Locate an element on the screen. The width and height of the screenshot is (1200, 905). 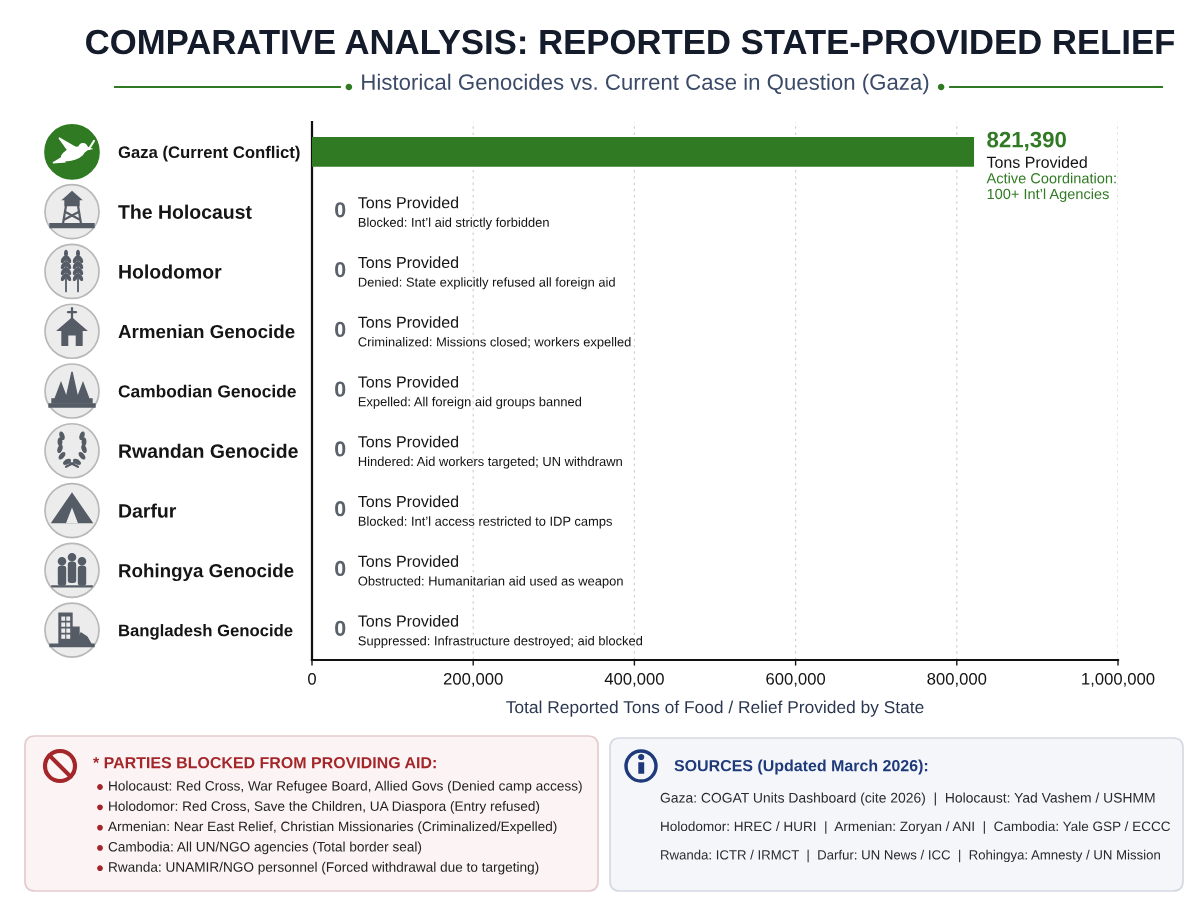
y-tick-label: Rohingya Genocide is located at coordinates (206, 572).